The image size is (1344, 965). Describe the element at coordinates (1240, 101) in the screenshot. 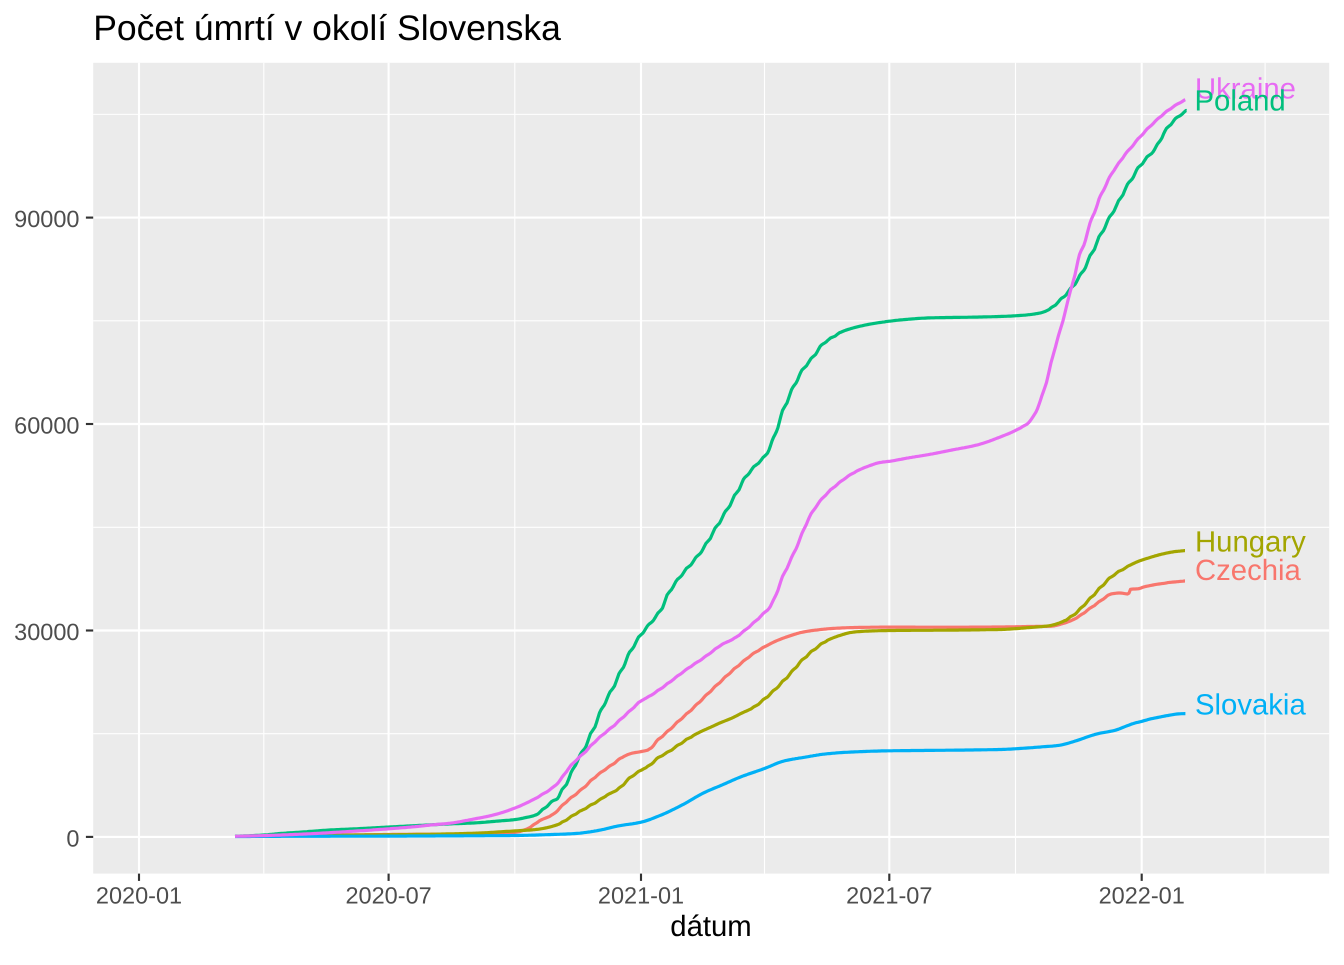

I see `svg-text: Poland` at that location.